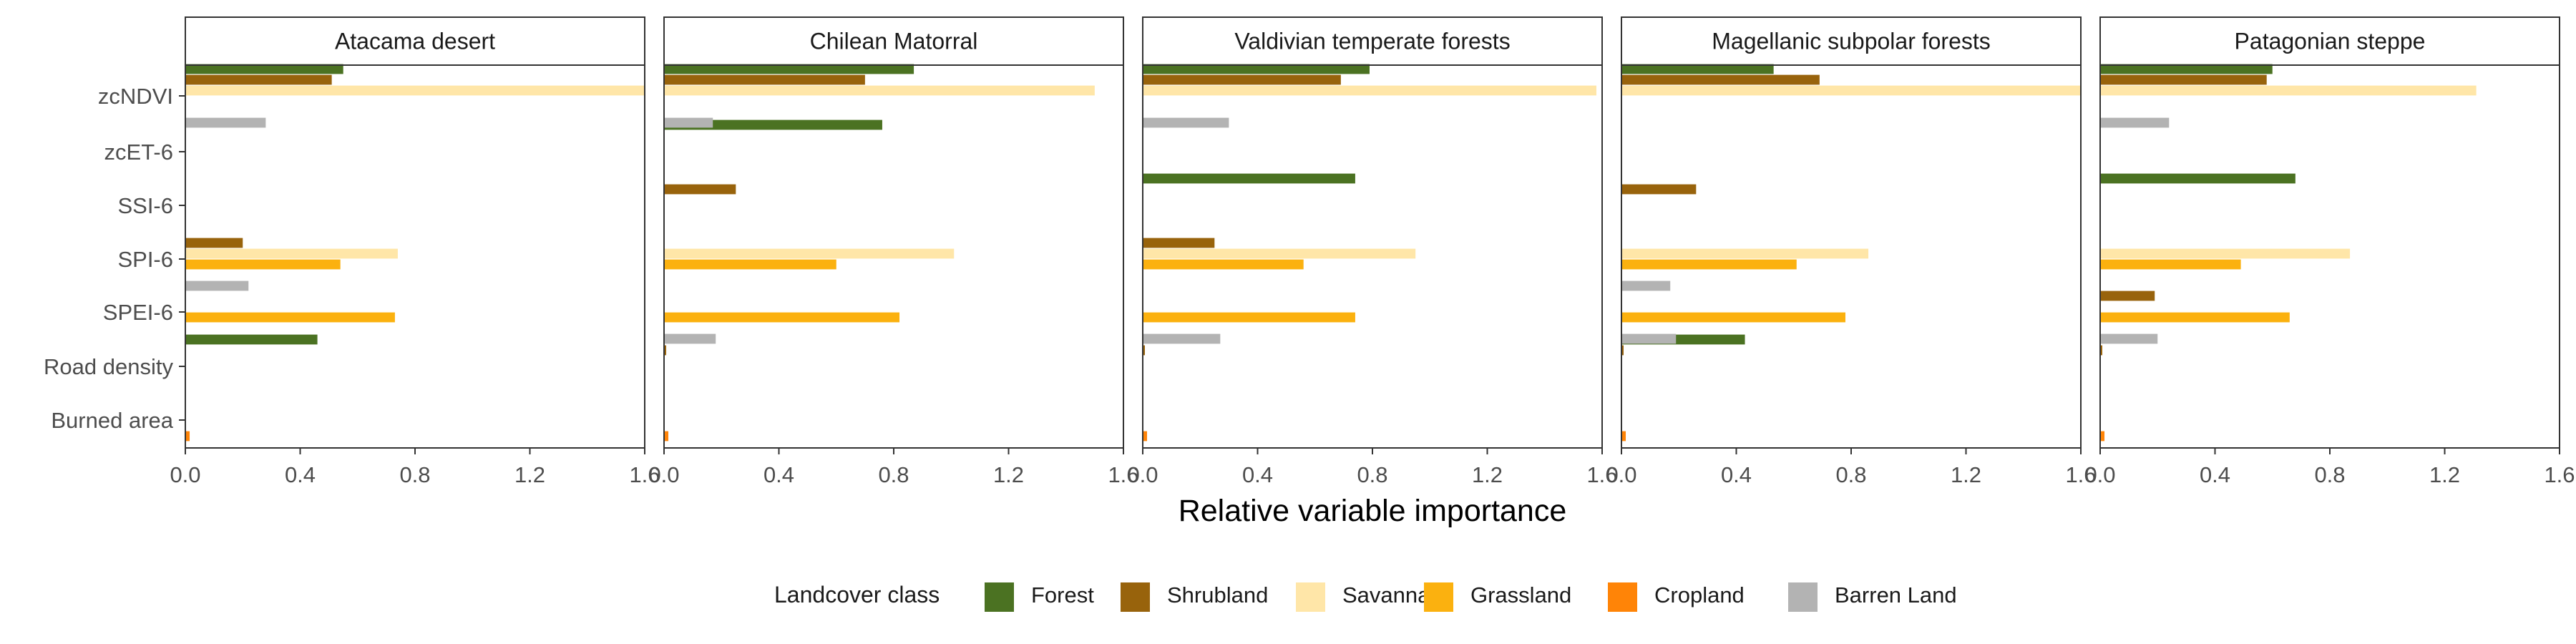  I want to click on legend-title: Landcover class, so click(857, 595).